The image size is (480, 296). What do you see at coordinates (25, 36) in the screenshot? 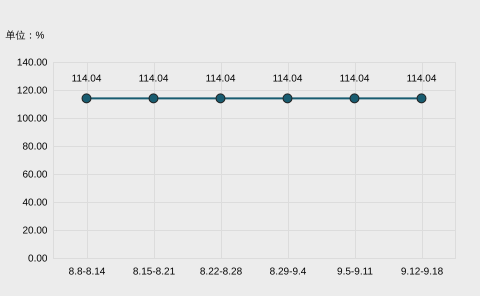
I see `y-axis-title: 单位：%` at bounding box center [25, 36].